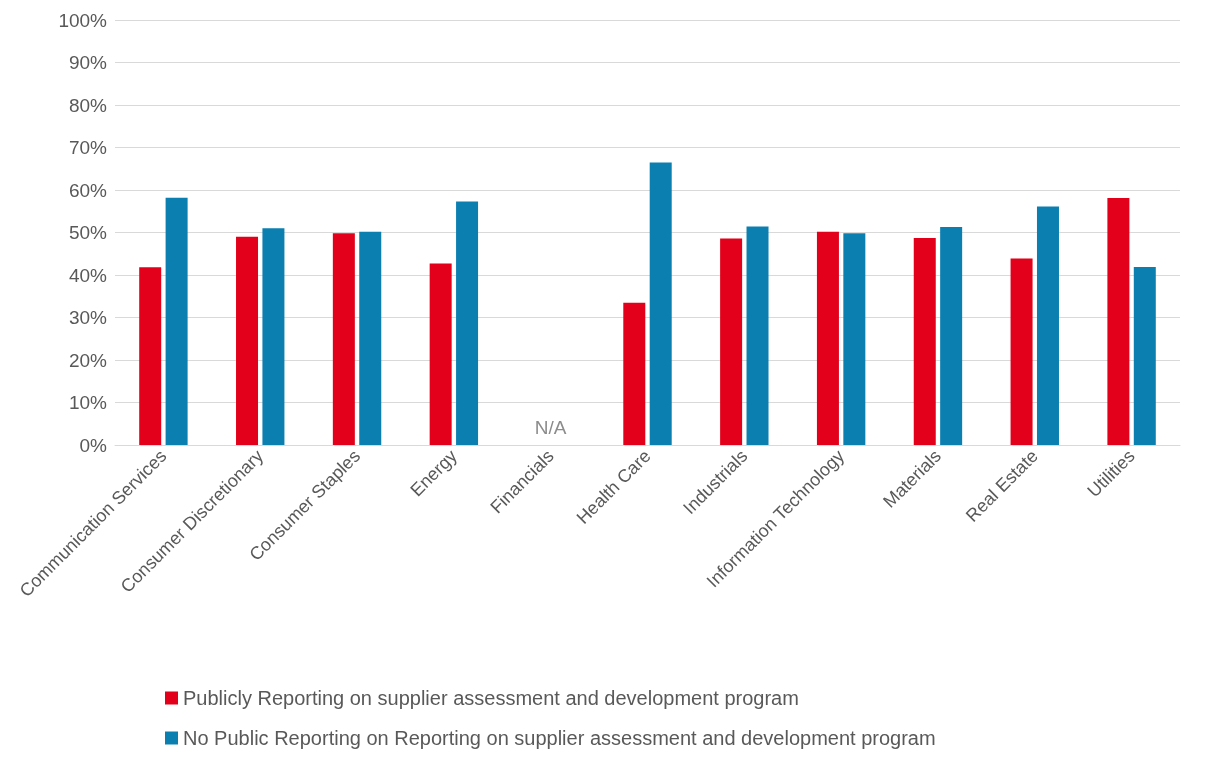  What do you see at coordinates (88, 190) in the screenshot?
I see `y-tick-label: 60%` at bounding box center [88, 190].